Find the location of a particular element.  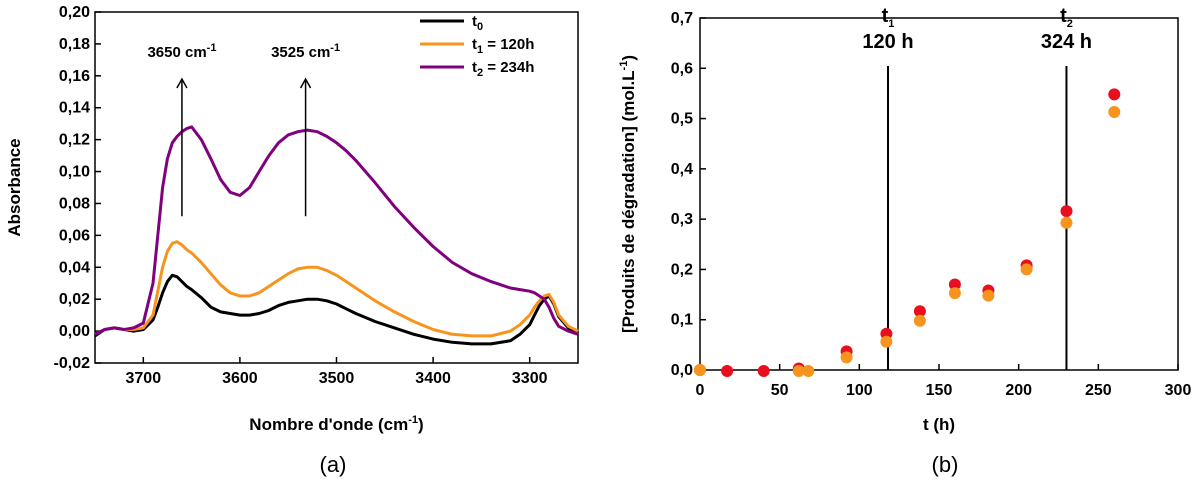

chart-a-x-axis: 3700 3600 3500 3400 3300 is located at coordinates (337, 372).